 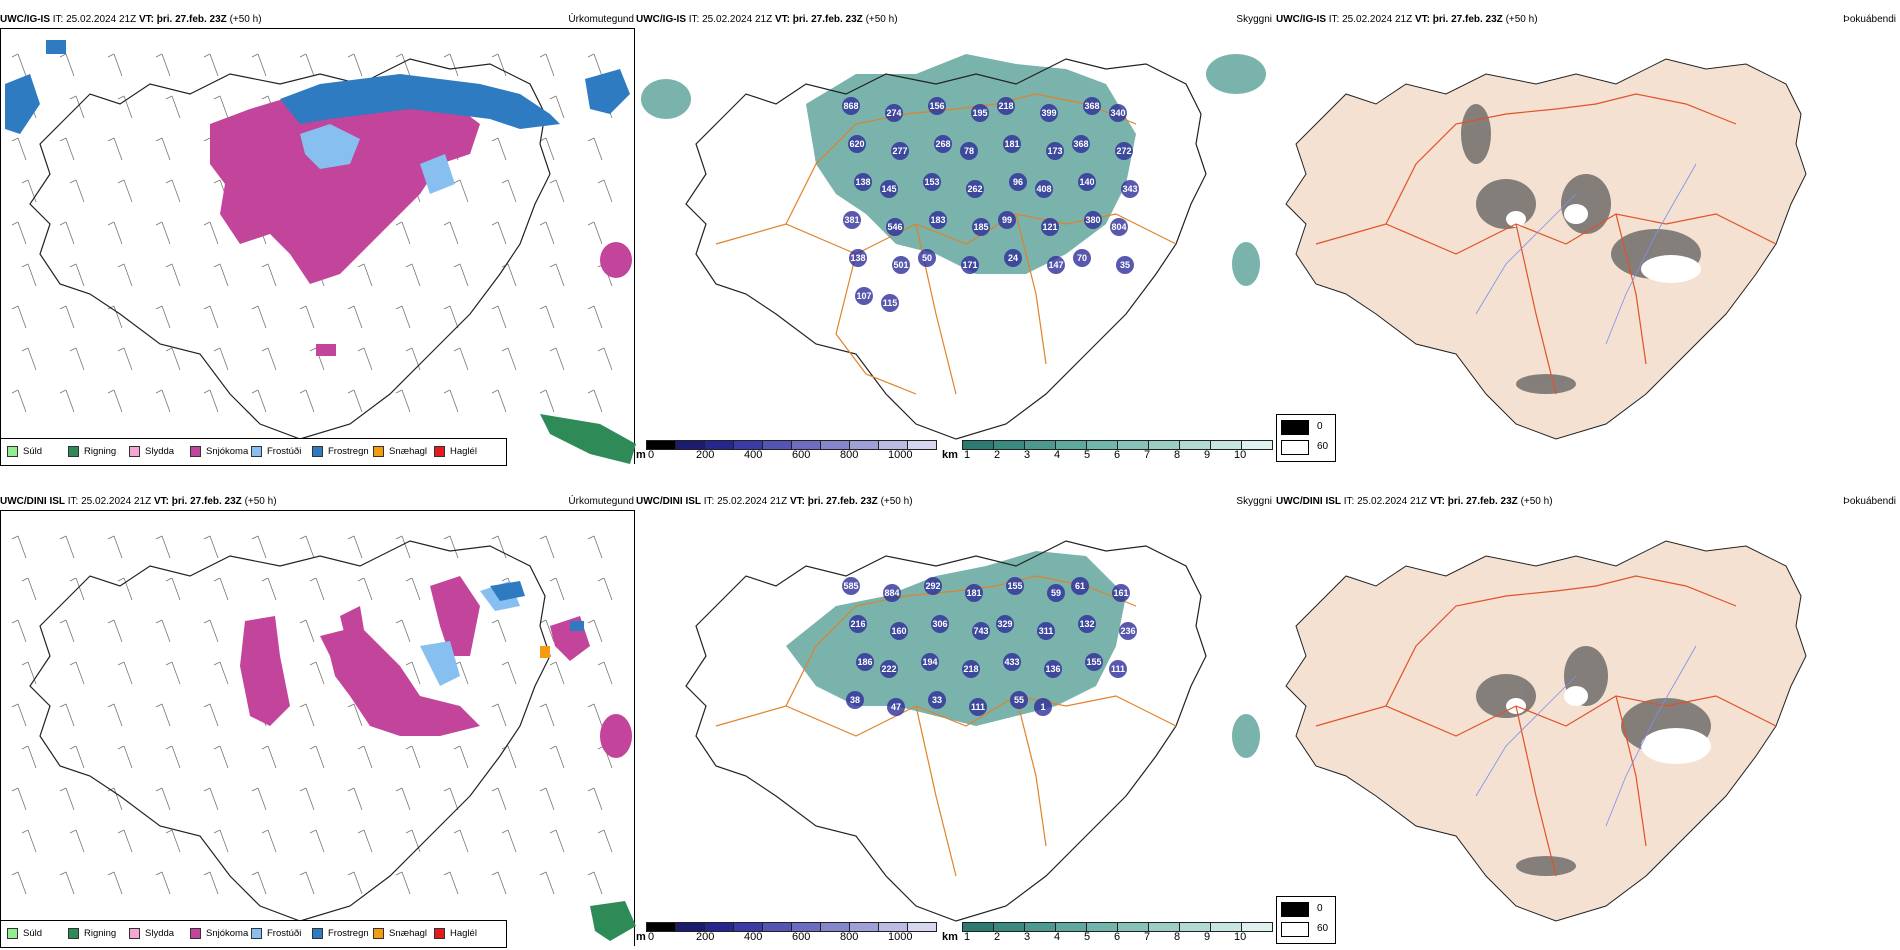 What do you see at coordinates (888, 189) in the screenshot?
I see `cloud-base-label: 145` at bounding box center [888, 189].